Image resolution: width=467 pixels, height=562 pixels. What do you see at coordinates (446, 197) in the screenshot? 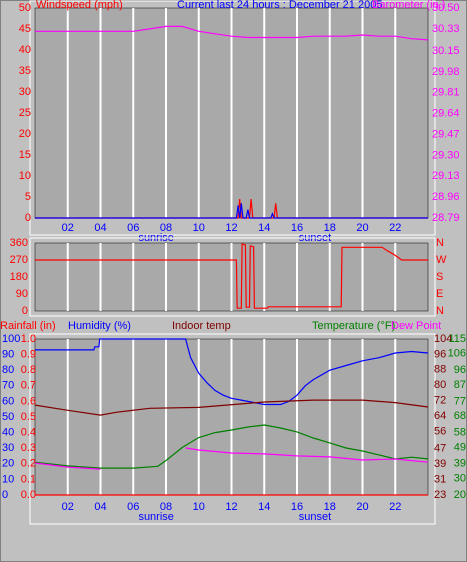
I see `y2-tick-label: 28.96` at bounding box center [446, 197].